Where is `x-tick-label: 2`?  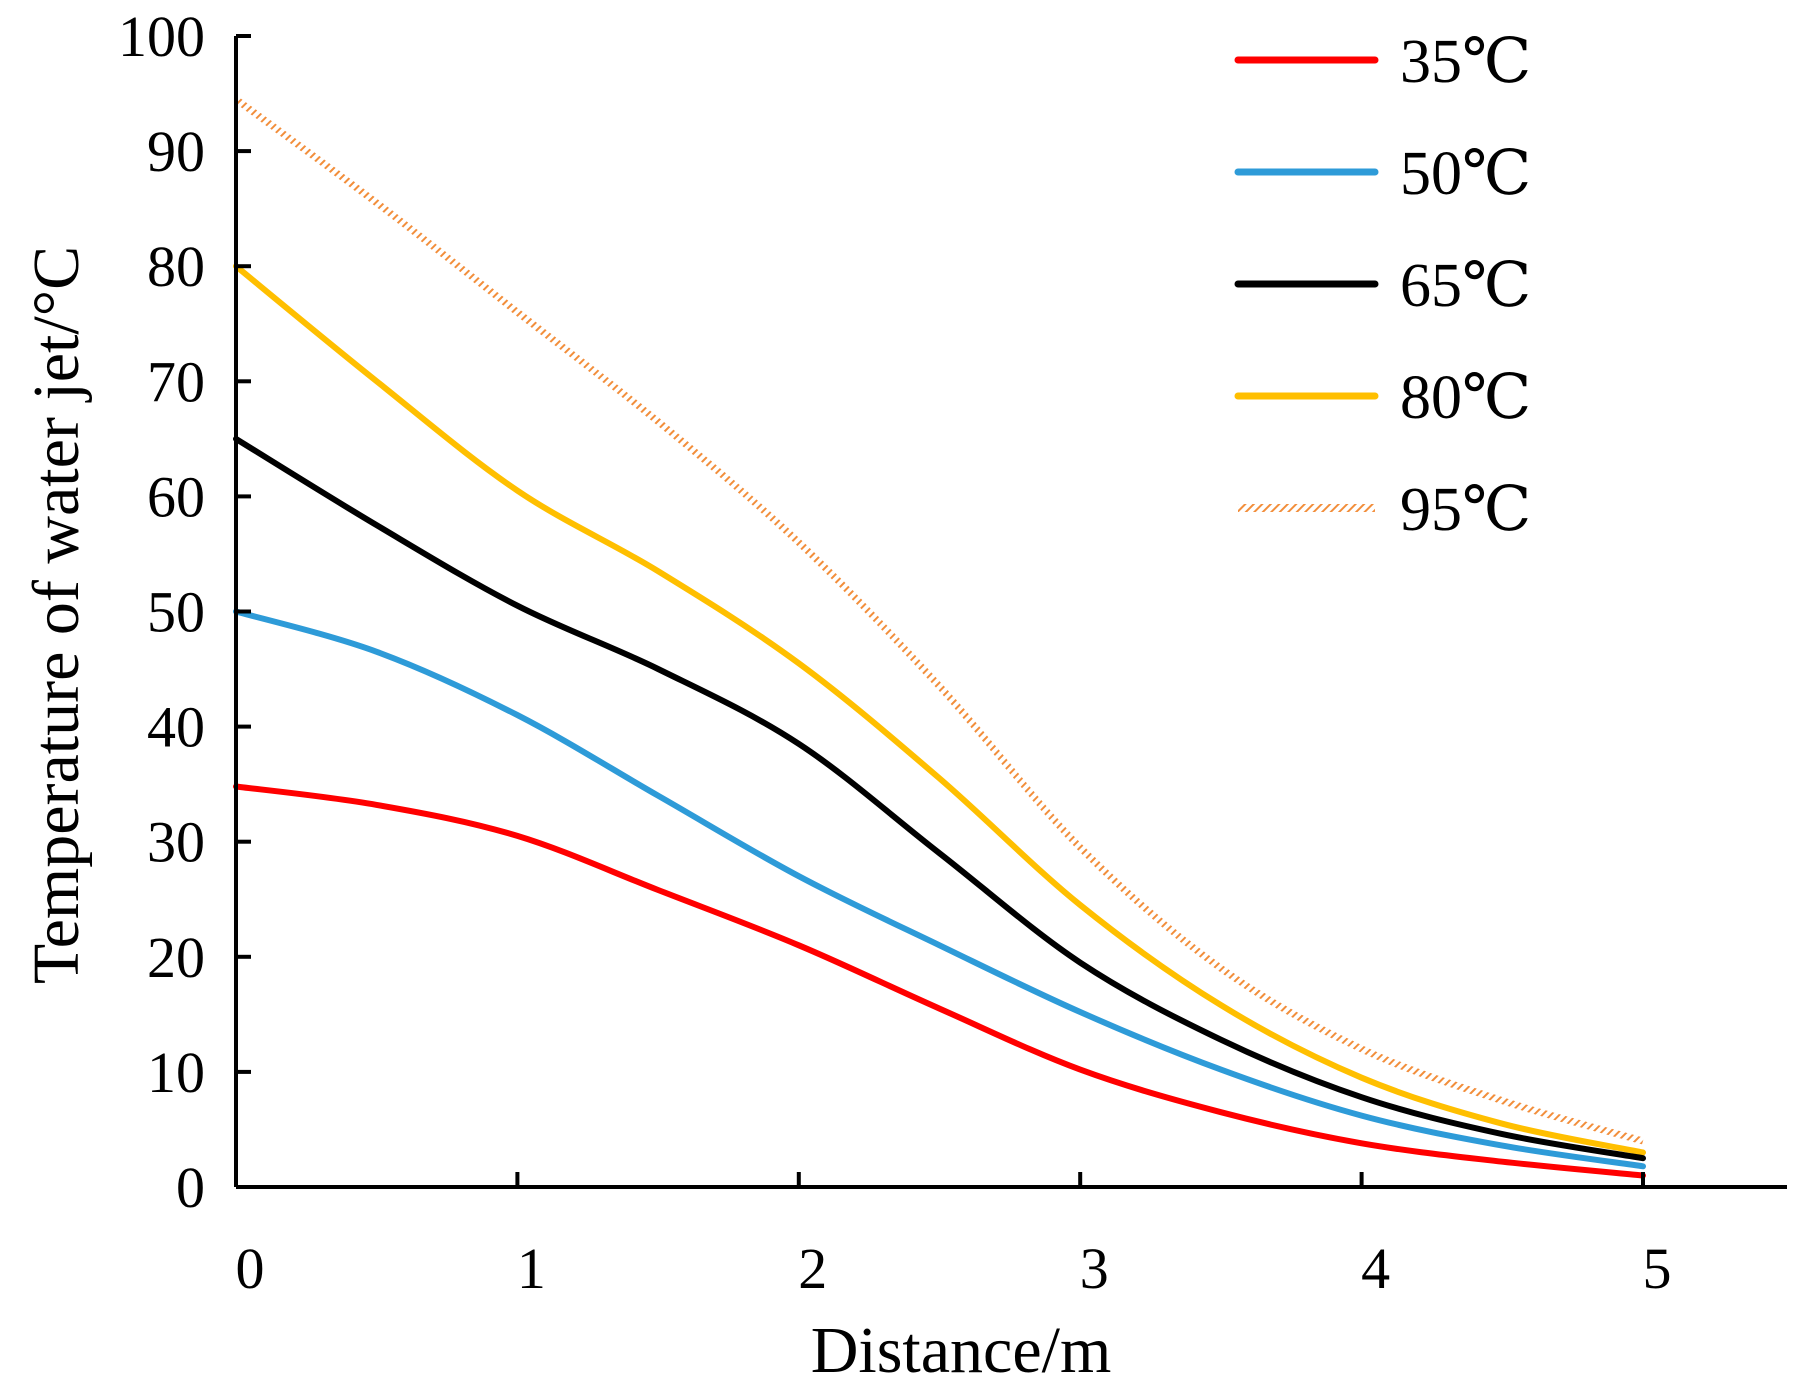 x-tick-label: 2 is located at coordinates (812, 1268).